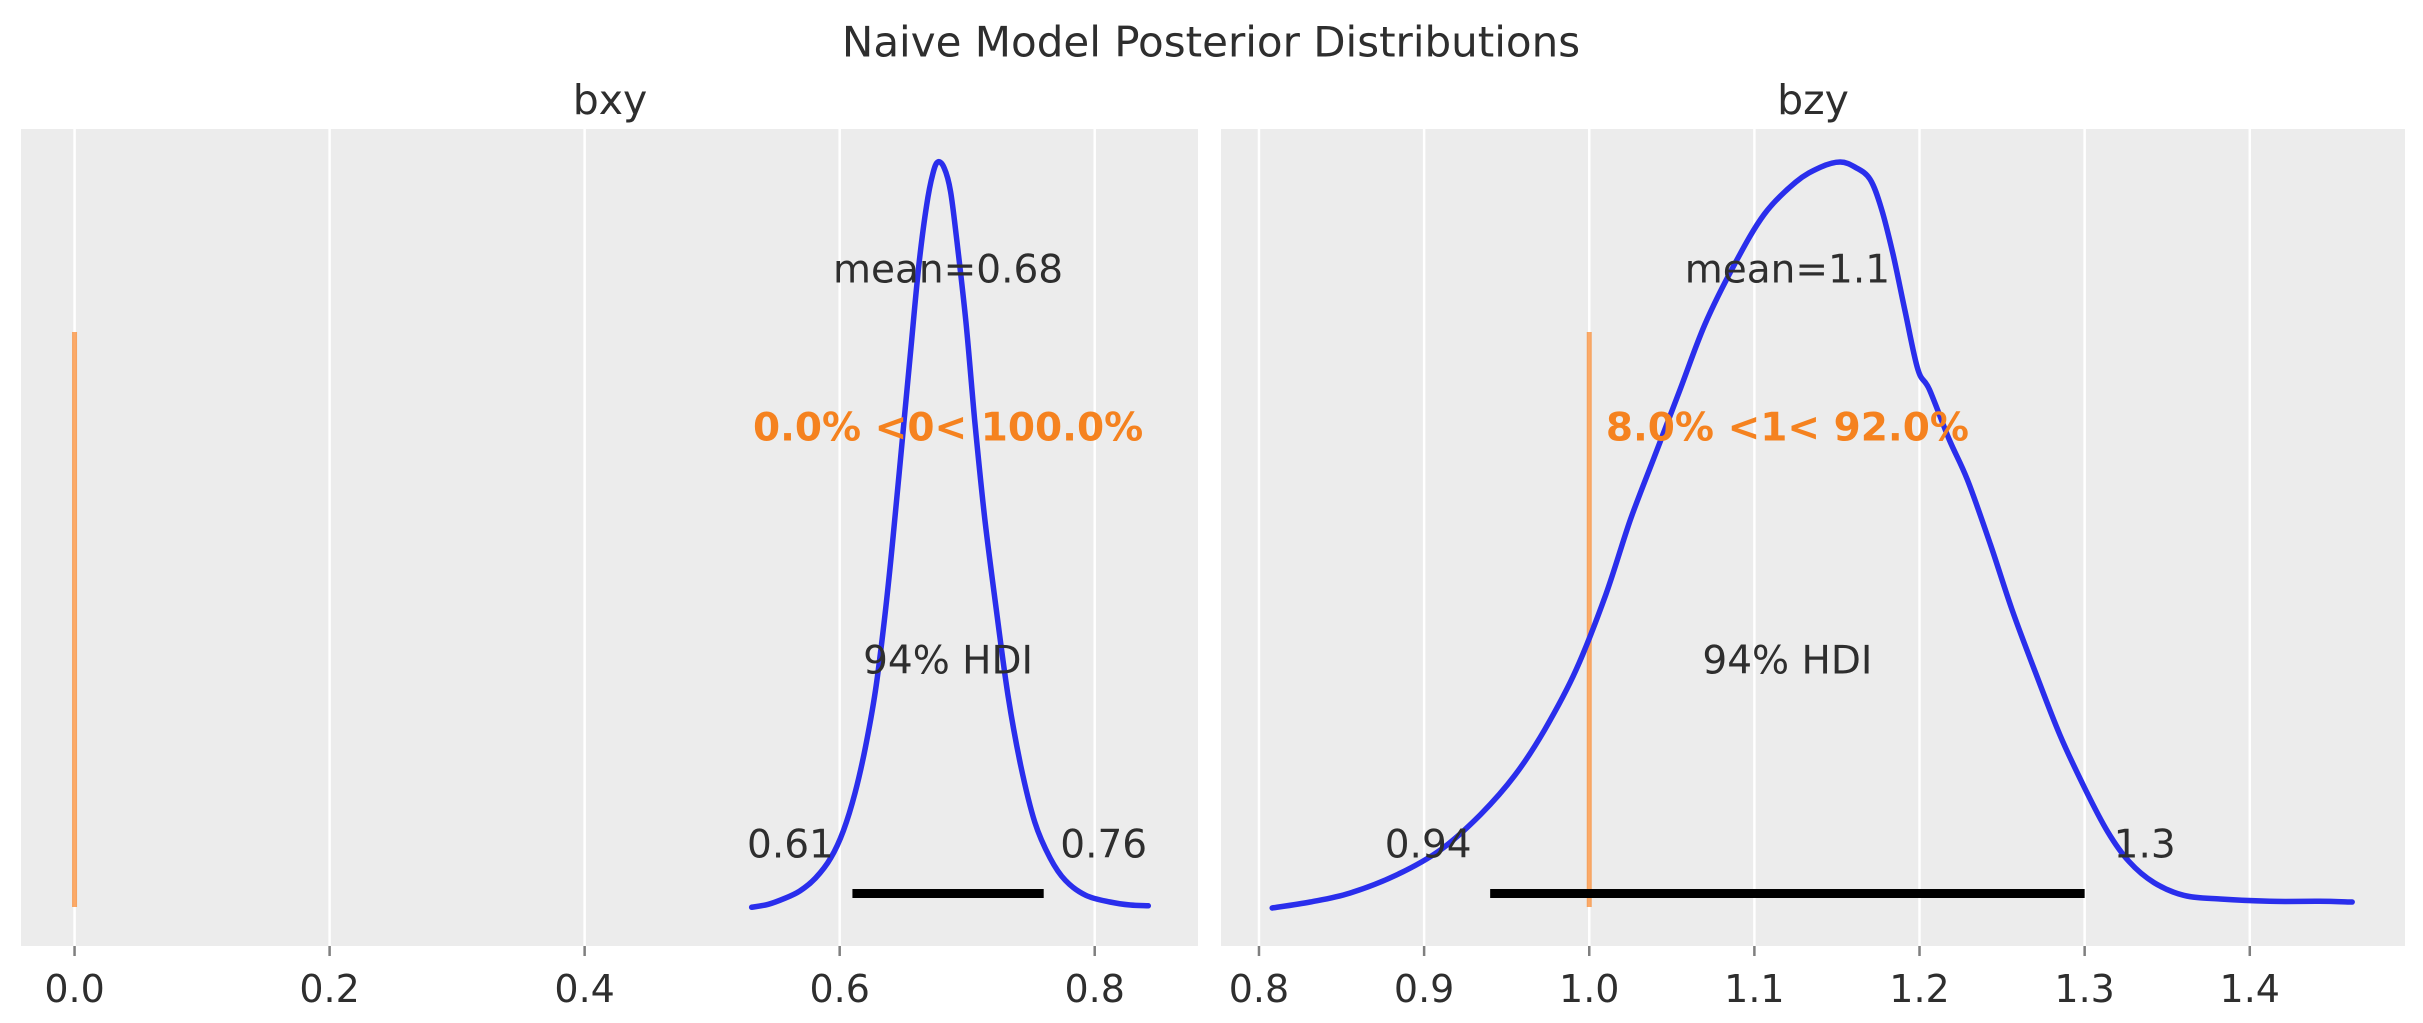  What do you see at coordinates (1424, 989) in the screenshot?
I see `x-tick-label: 0.9` at bounding box center [1424, 989].